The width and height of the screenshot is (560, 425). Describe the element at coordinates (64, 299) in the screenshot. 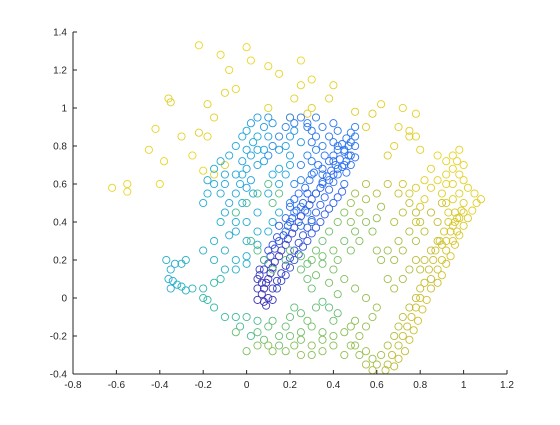

I see `y-tick-label: 0` at that location.